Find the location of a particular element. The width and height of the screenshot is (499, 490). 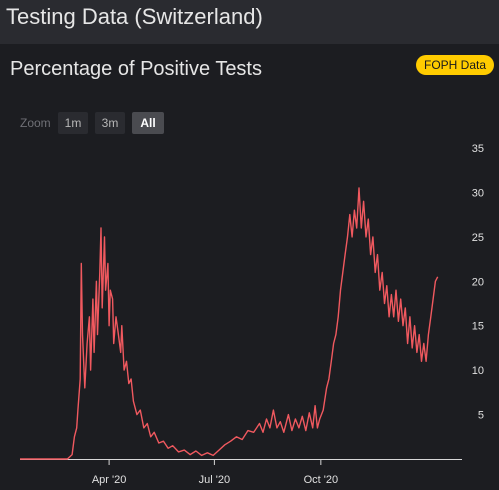

y-tick-label: 20 is located at coordinates (478, 282).